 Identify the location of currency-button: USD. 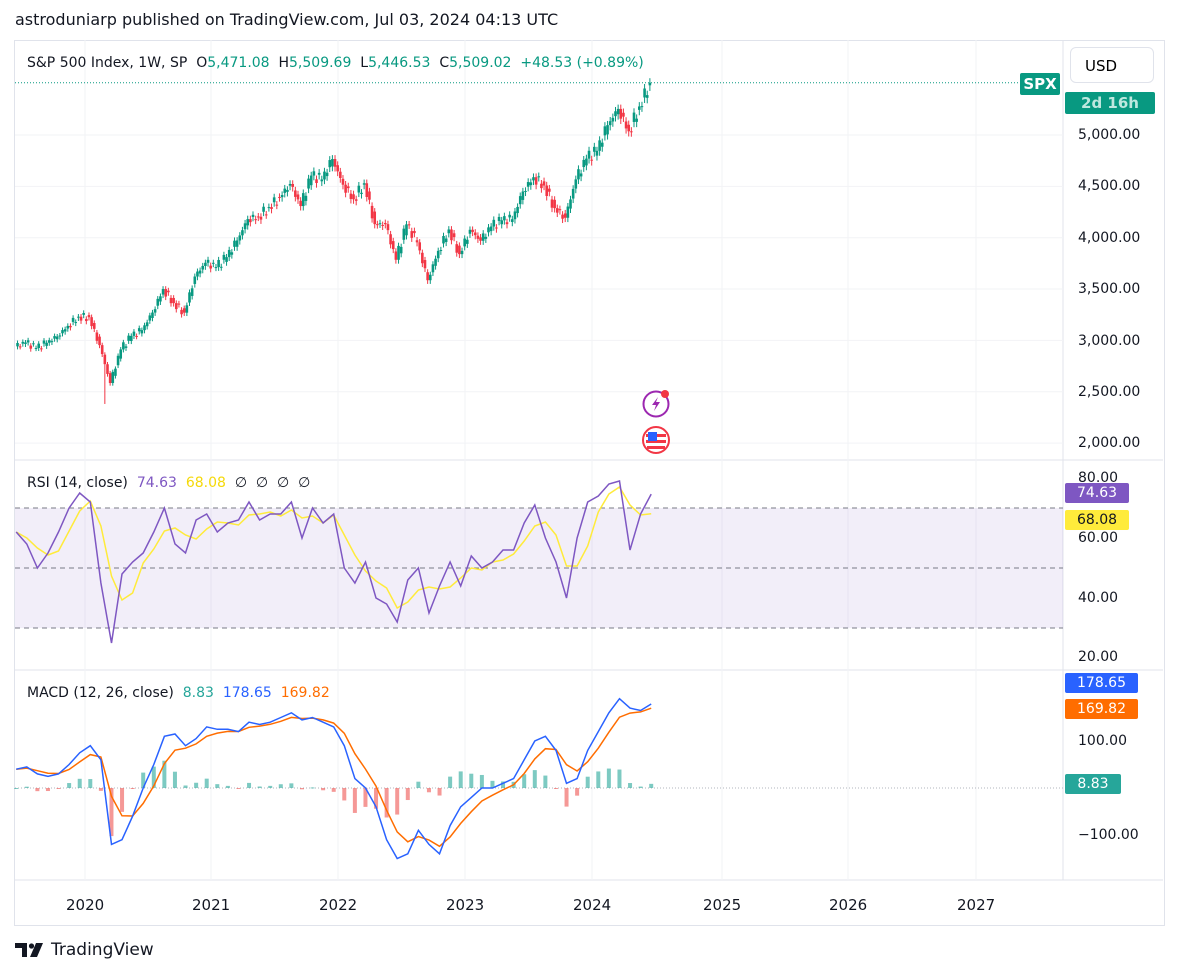
(1112, 65).